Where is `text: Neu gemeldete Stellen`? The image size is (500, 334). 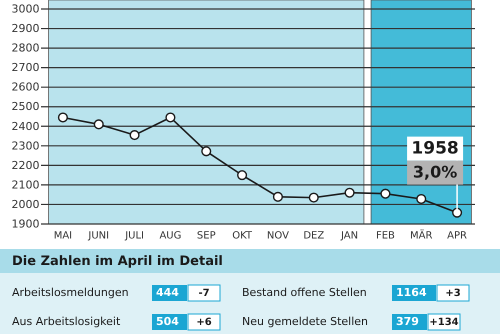
text: Neu gemeldete Stellen is located at coordinates (305, 321).